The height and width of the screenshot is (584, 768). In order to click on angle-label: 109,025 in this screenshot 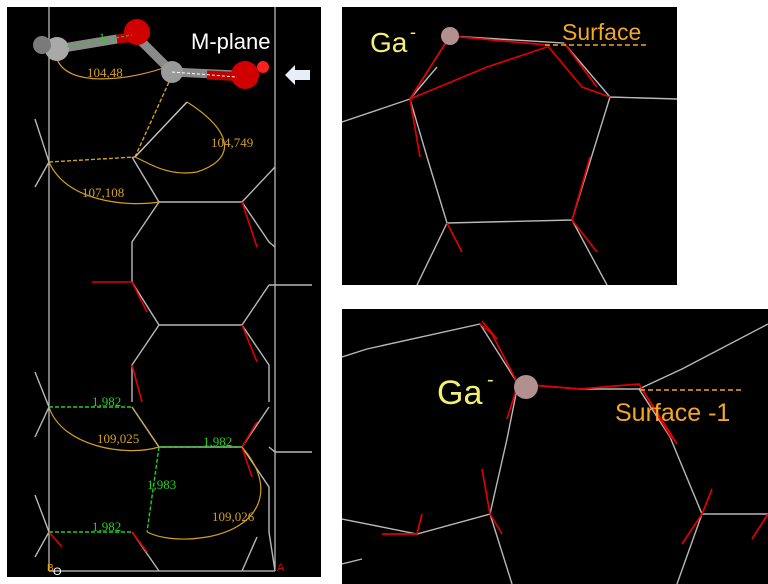, I will do `click(118, 438)`.